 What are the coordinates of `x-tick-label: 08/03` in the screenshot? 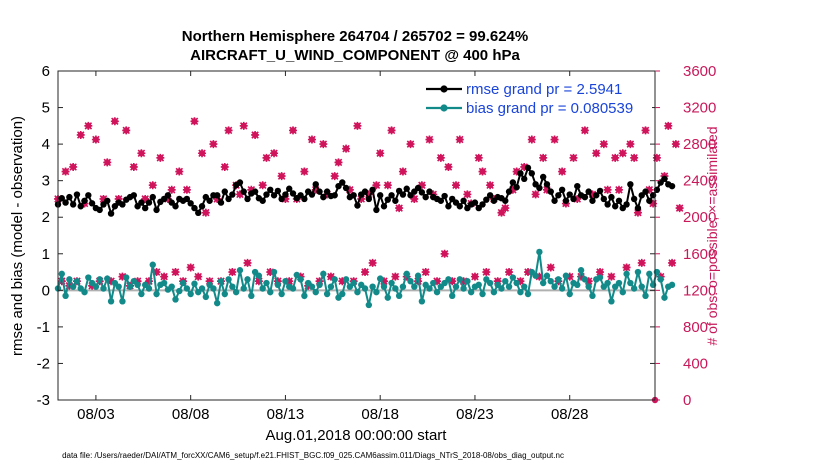 It's located at (96, 414).